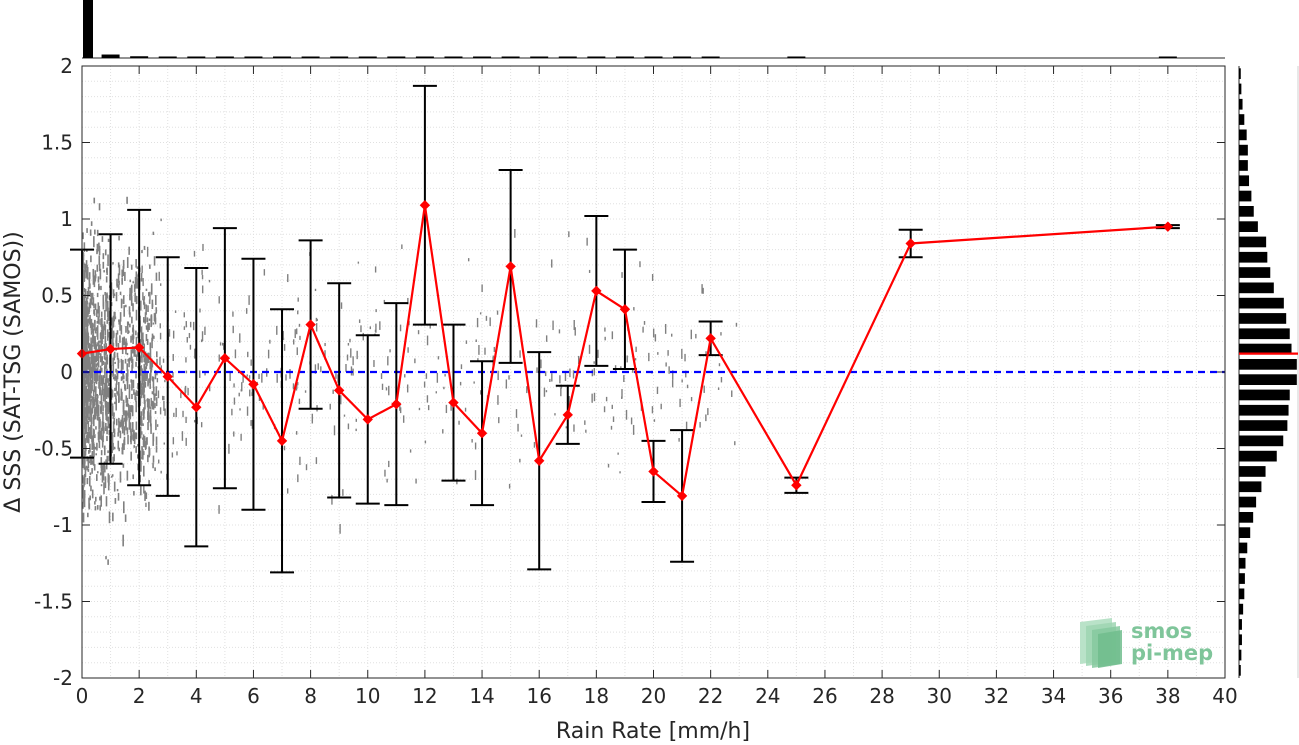 The image size is (1299, 745). I want to click on x-tick-label: 18, so click(596, 696).